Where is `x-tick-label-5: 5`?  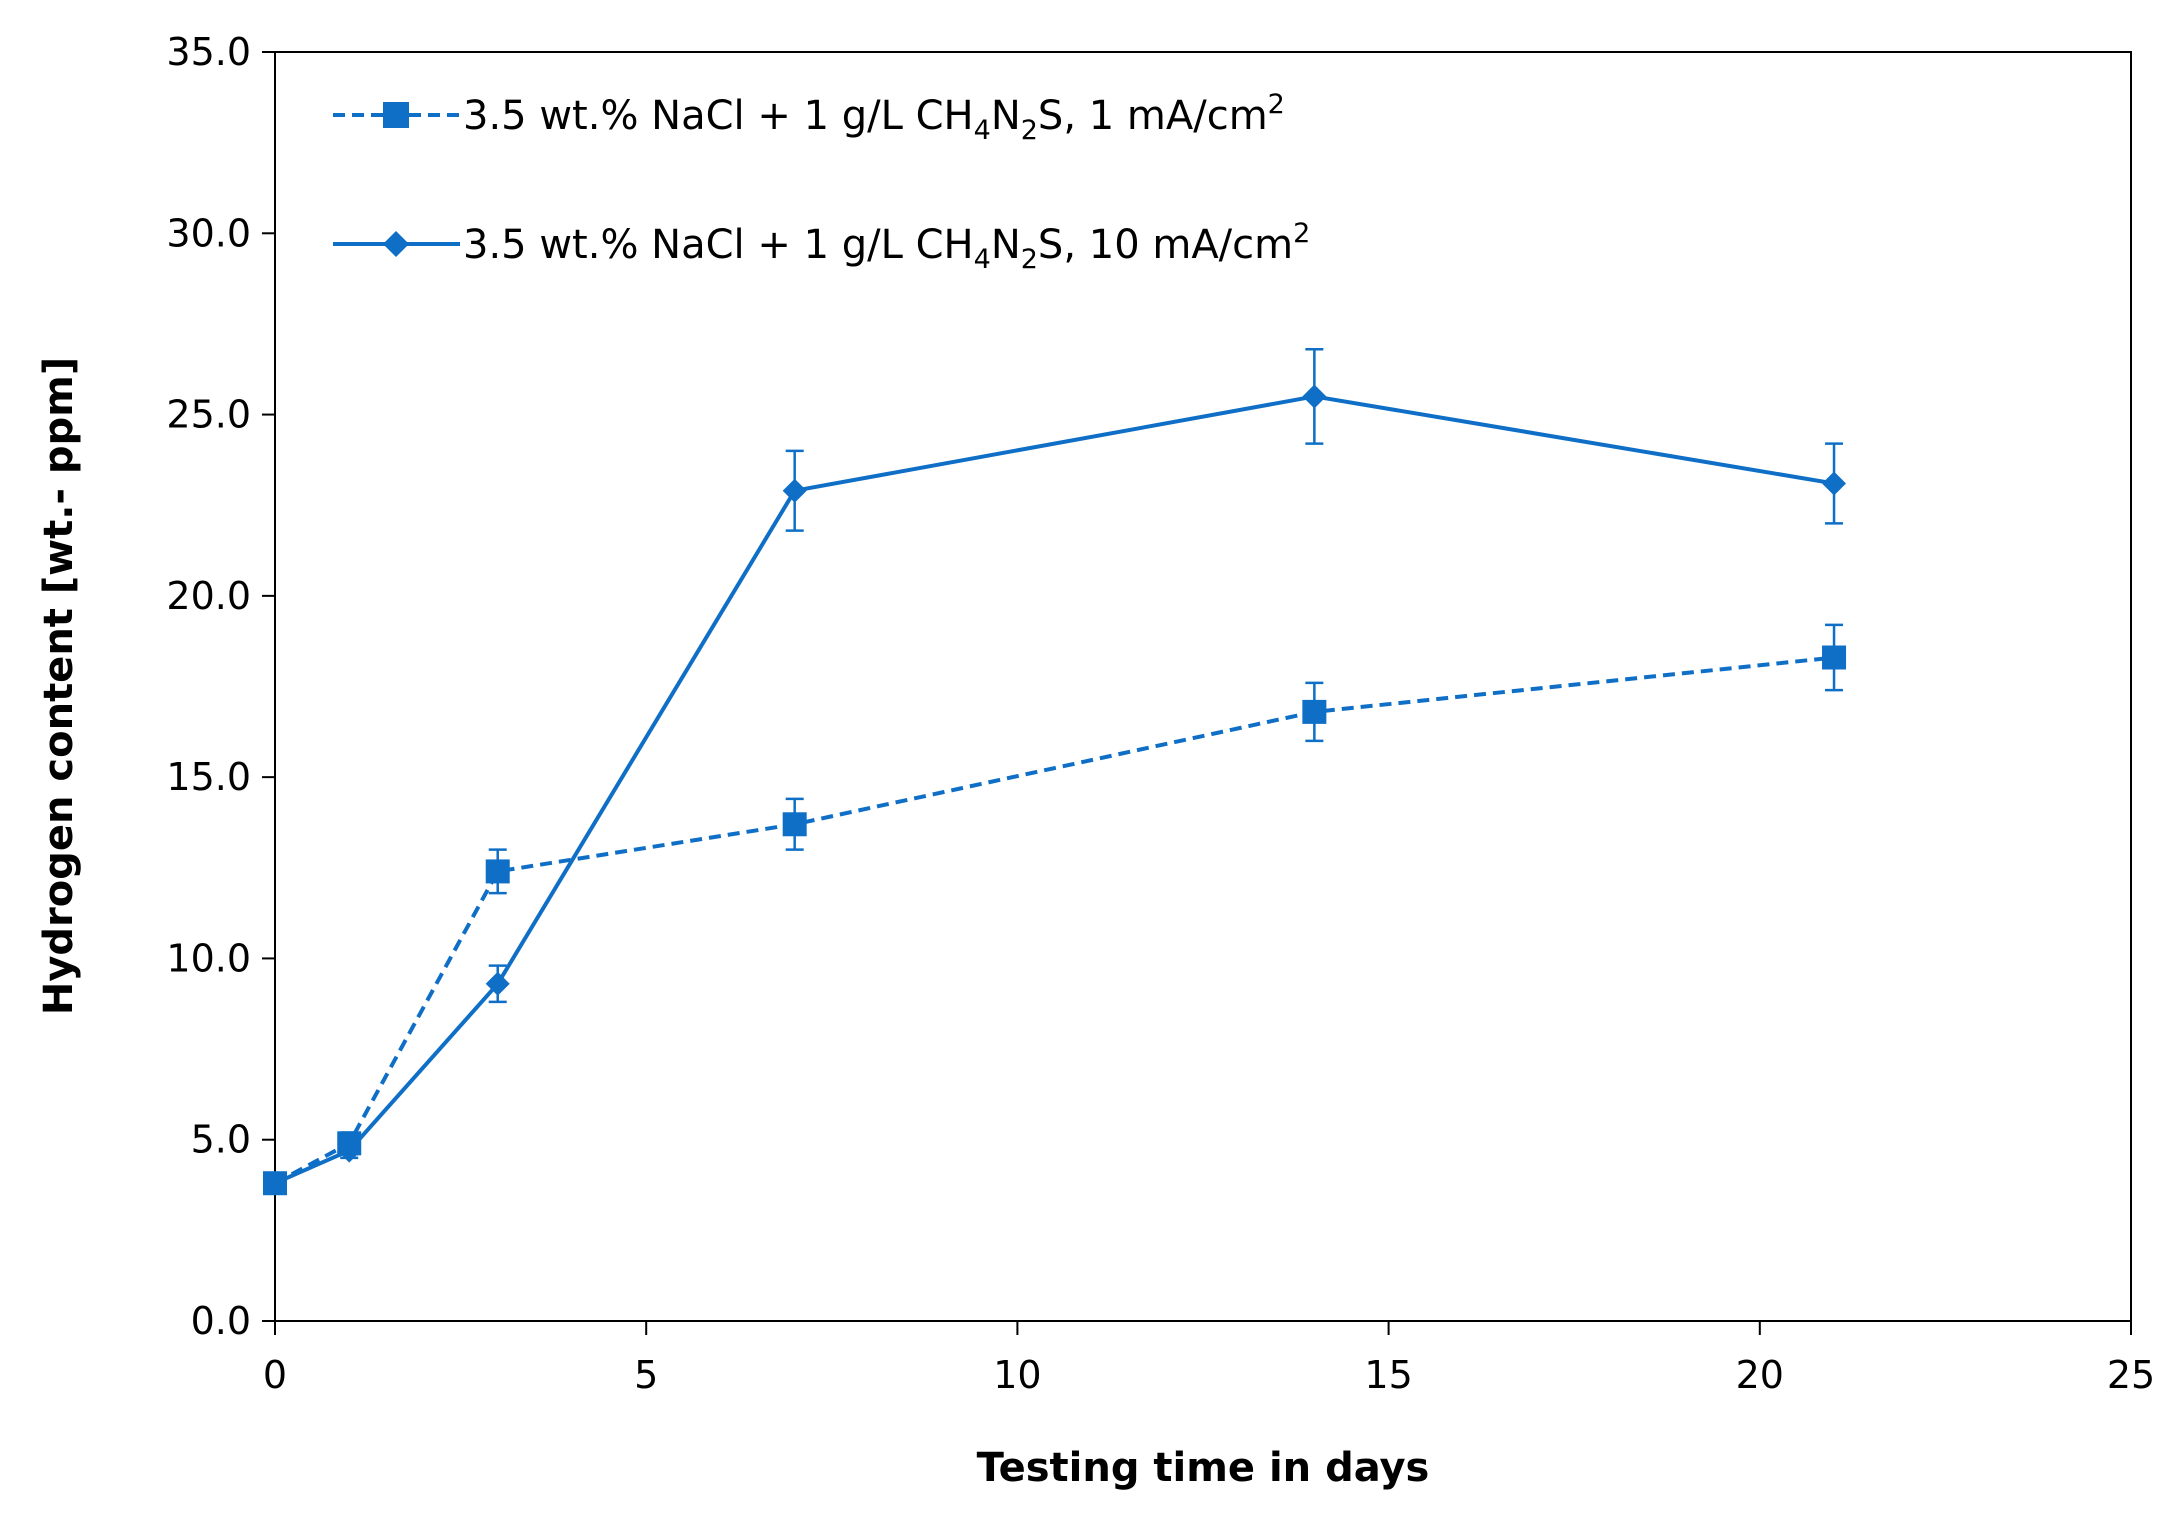 x-tick-label-5: 5 is located at coordinates (646, 1375).